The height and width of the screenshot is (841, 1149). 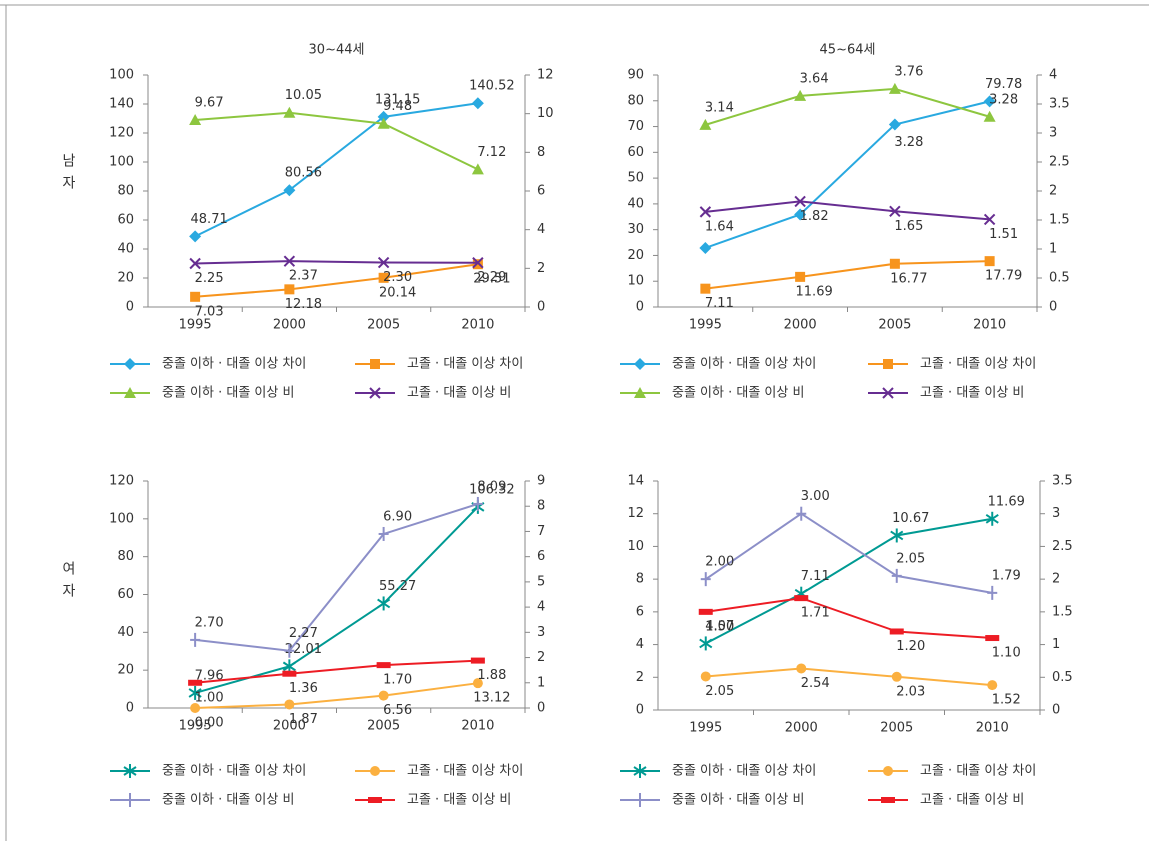 What do you see at coordinates (68, 583) in the screenshot?
I see `row-label: 여자` at bounding box center [68, 583].